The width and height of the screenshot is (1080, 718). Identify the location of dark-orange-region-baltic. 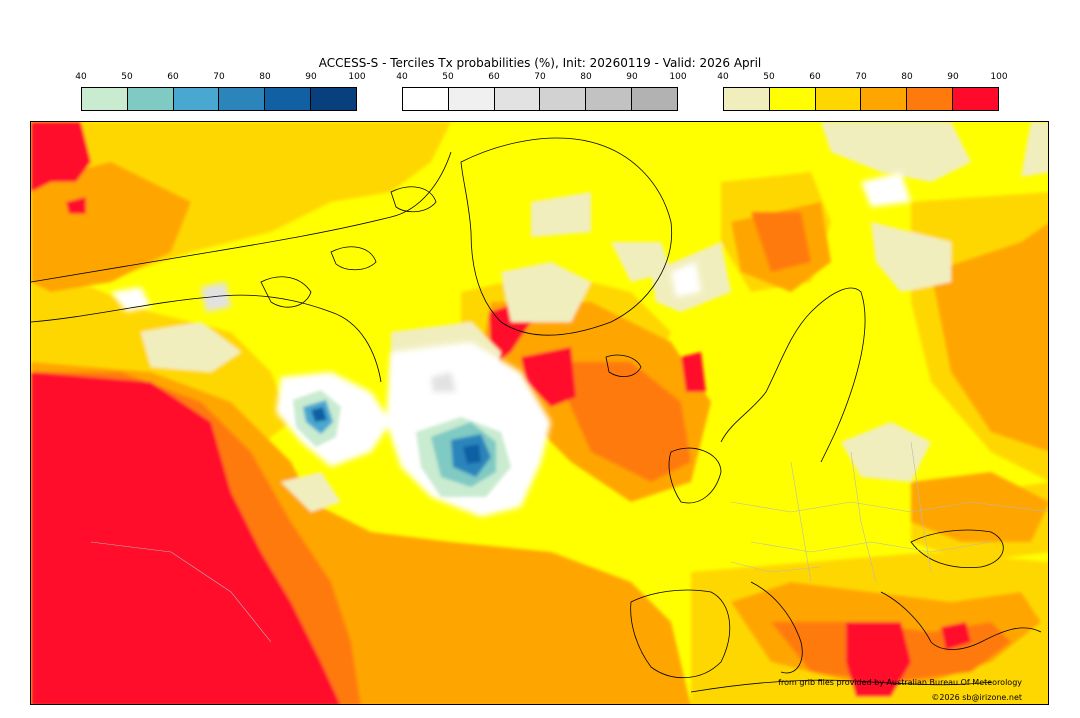
(781, 242).